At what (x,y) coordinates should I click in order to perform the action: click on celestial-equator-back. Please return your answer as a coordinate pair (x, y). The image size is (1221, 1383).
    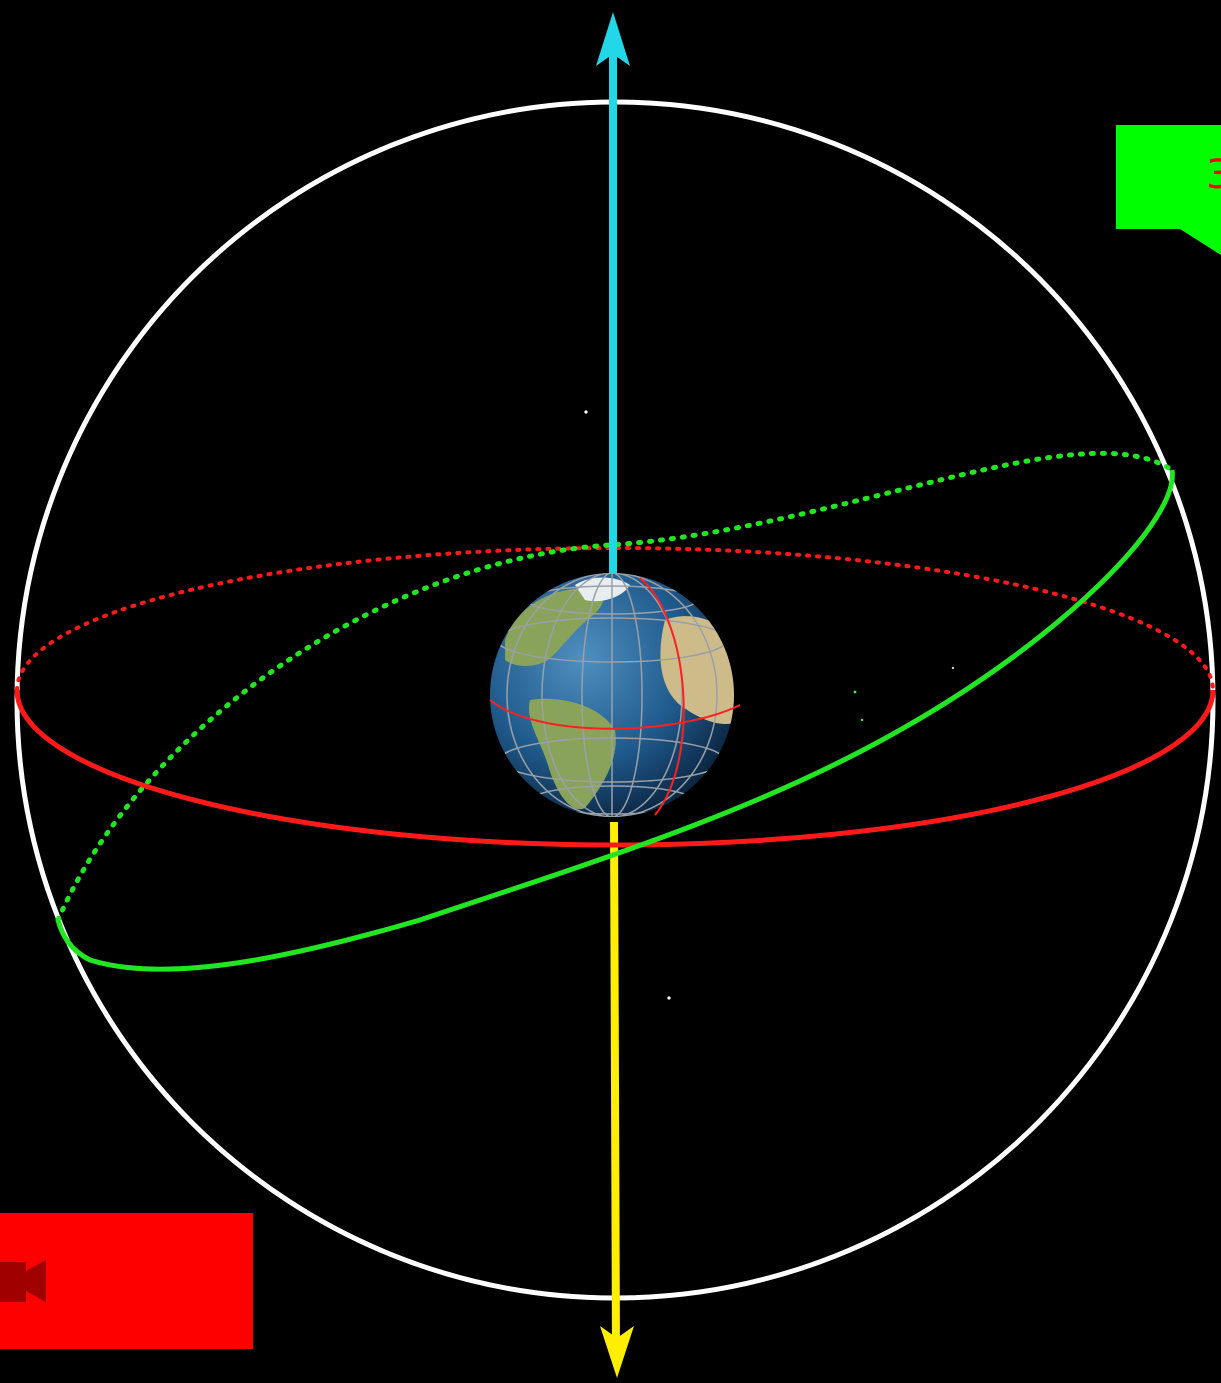
    Looking at the image, I should click on (615, 619).